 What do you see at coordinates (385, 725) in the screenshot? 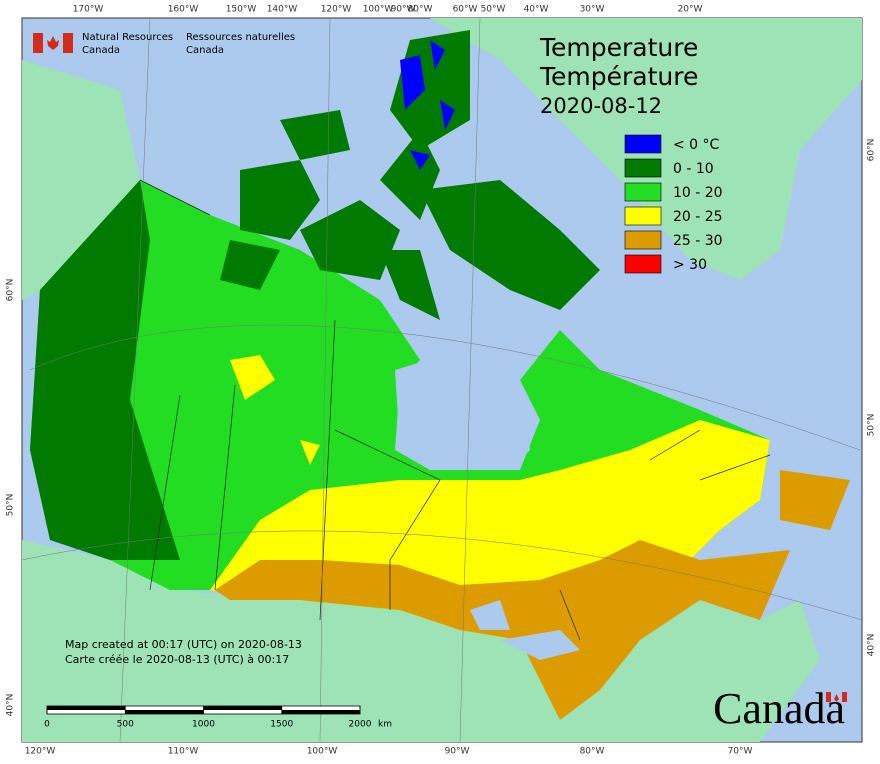
I see `scale-unit: km` at bounding box center [385, 725].